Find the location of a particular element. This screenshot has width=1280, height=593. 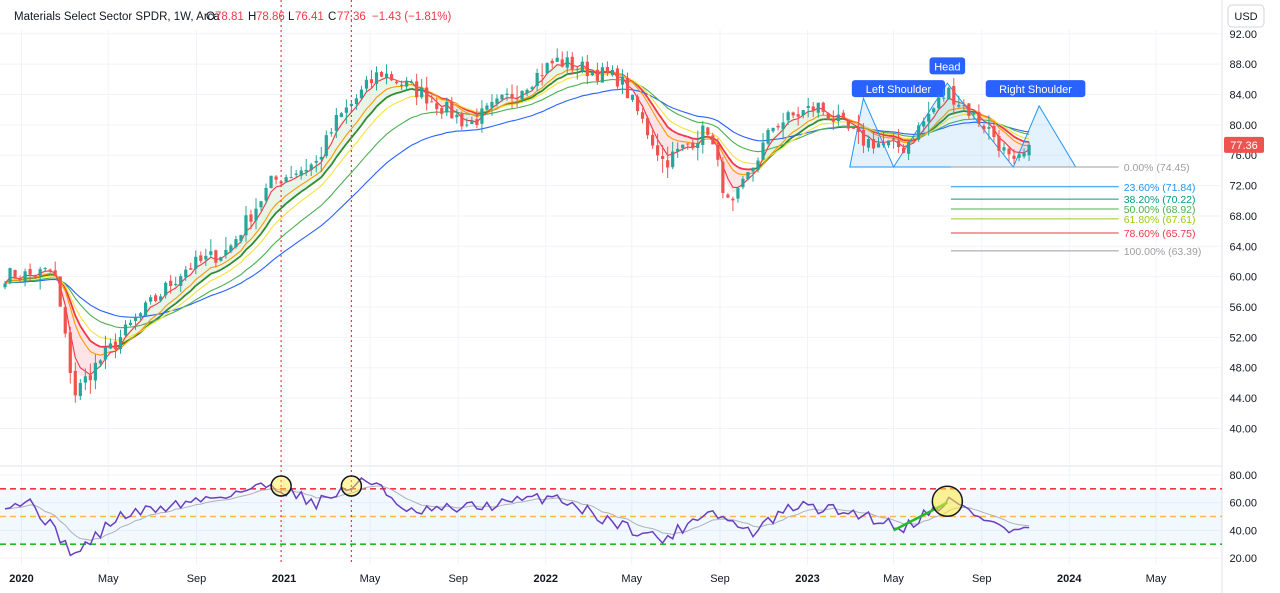

fib-level-label: 100.00% (63.39) is located at coordinates (1163, 252).